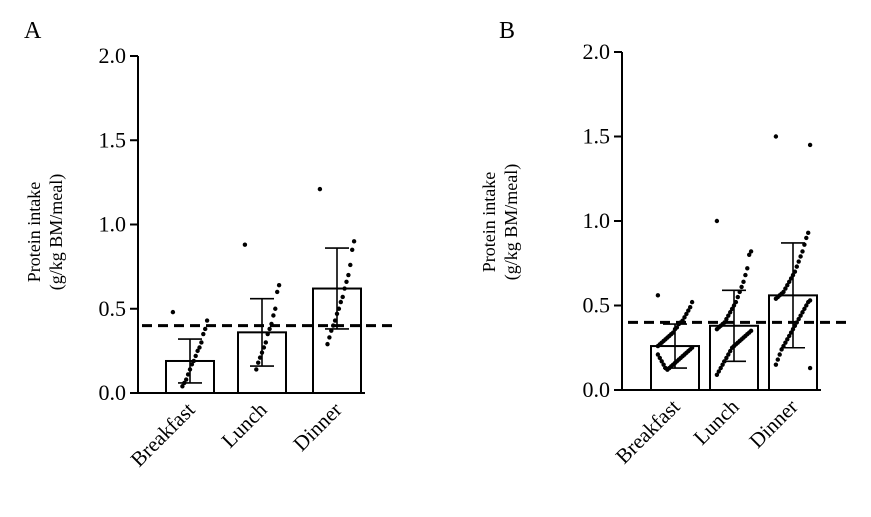 This screenshot has width=871, height=517. I want to click on panel-a-y-tick-label: 1.0, so click(113, 224).